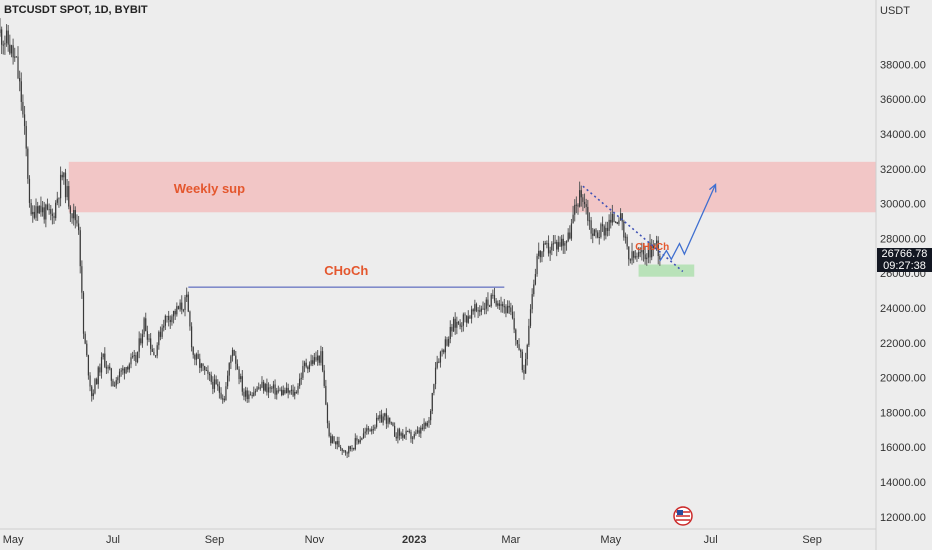 Image resolution: width=932 pixels, height=550 pixels. I want to click on time-axis: May Jul Sep Nov 2023 Mar May Jul Sep, so click(412, 540).